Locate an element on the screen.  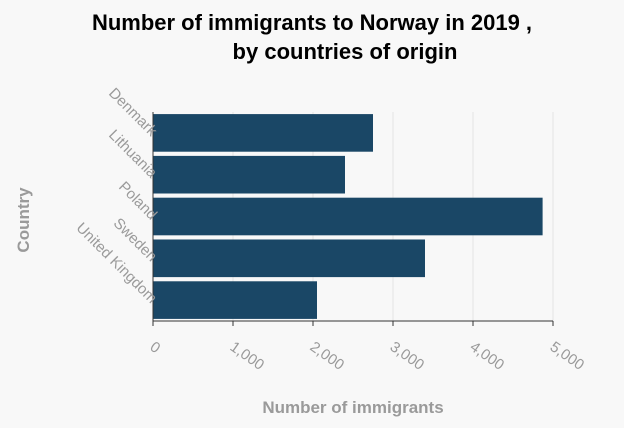
x-axis-title: Number of immigrants is located at coordinates (352, 407).